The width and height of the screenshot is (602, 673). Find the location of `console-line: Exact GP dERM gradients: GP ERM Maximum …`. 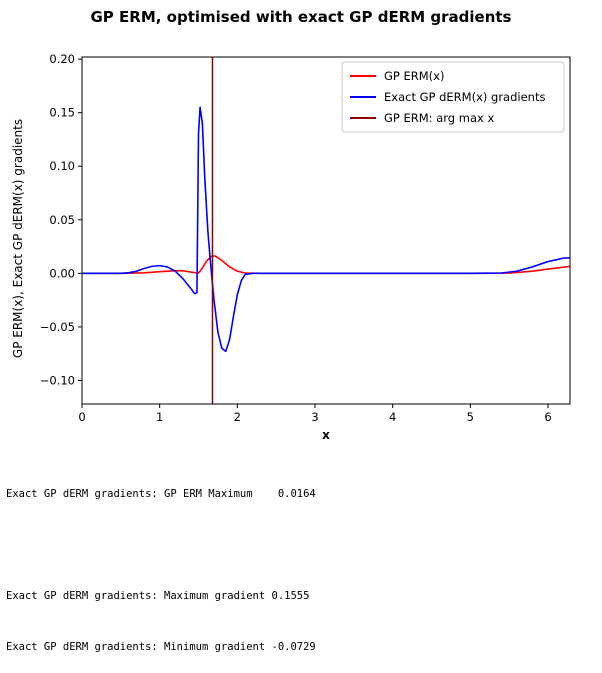

console-line: Exact GP dERM gradients: GP ERM Maximum … is located at coordinates (161, 494).